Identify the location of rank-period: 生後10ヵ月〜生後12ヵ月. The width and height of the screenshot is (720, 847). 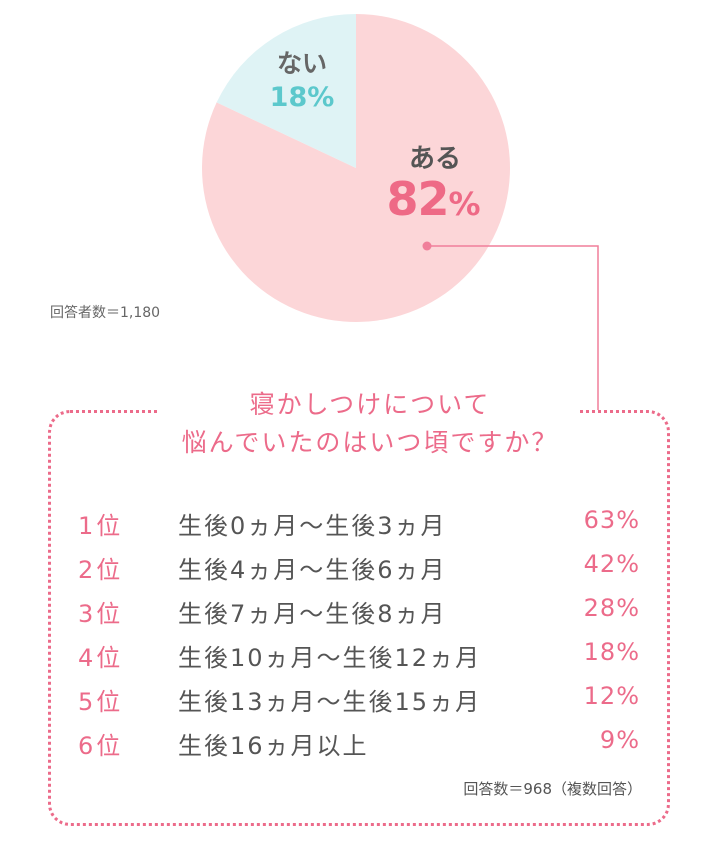
(330, 658).